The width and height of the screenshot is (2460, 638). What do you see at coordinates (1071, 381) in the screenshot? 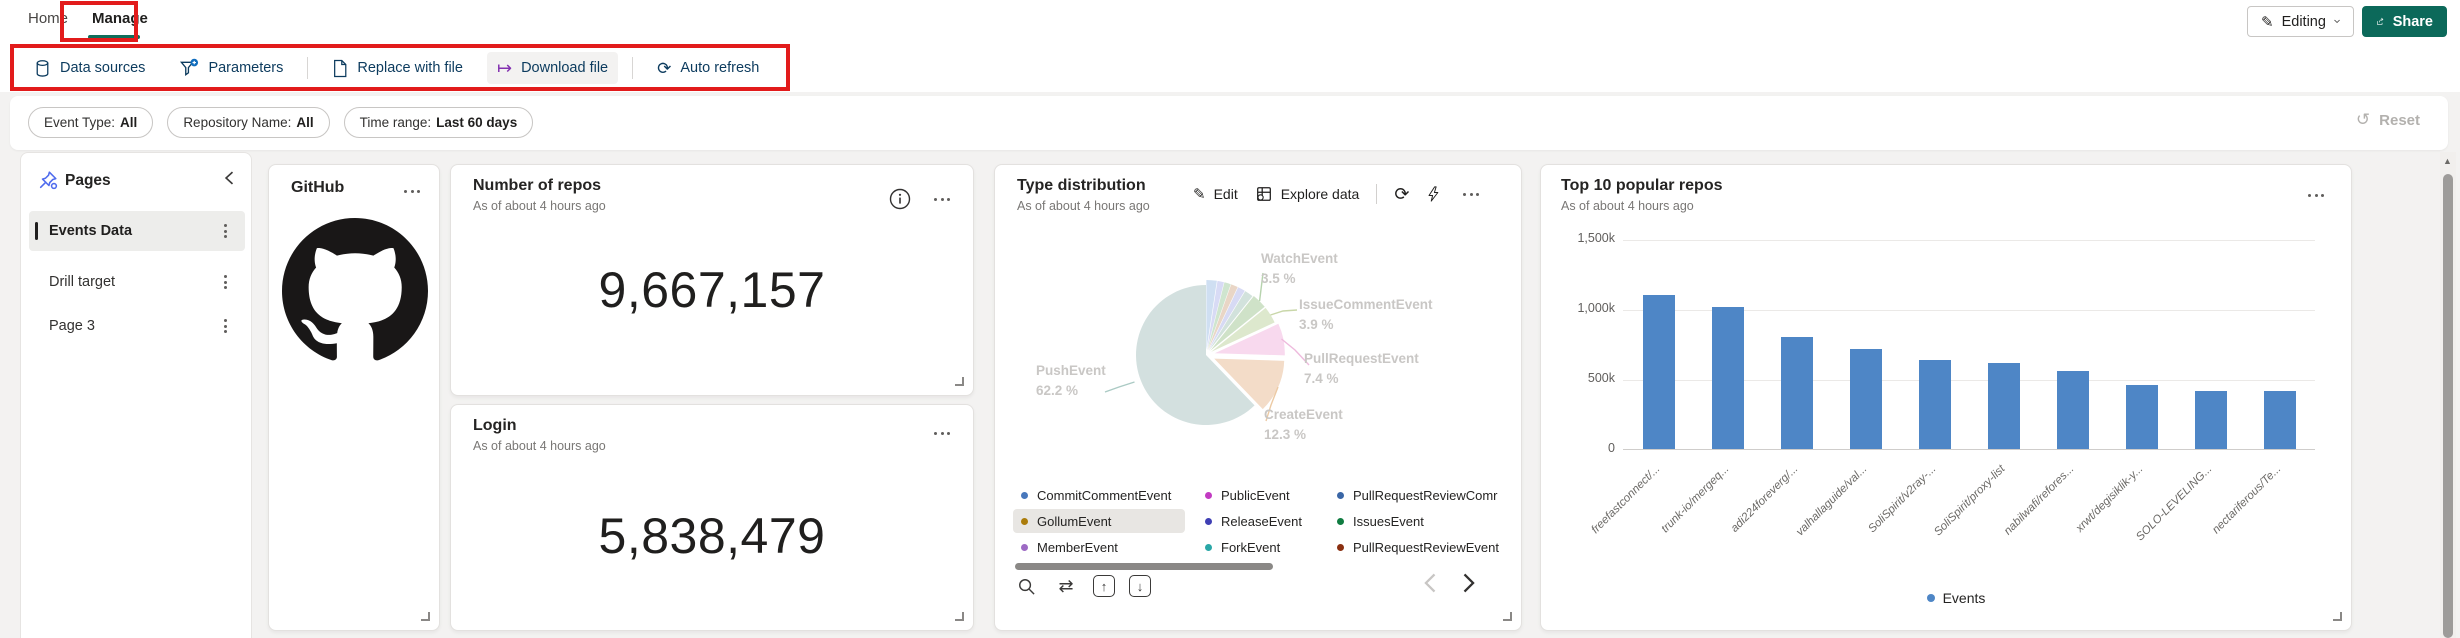
I see `pie-label-pushevent: PushEvent 62.2 %` at bounding box center [1071, 381].